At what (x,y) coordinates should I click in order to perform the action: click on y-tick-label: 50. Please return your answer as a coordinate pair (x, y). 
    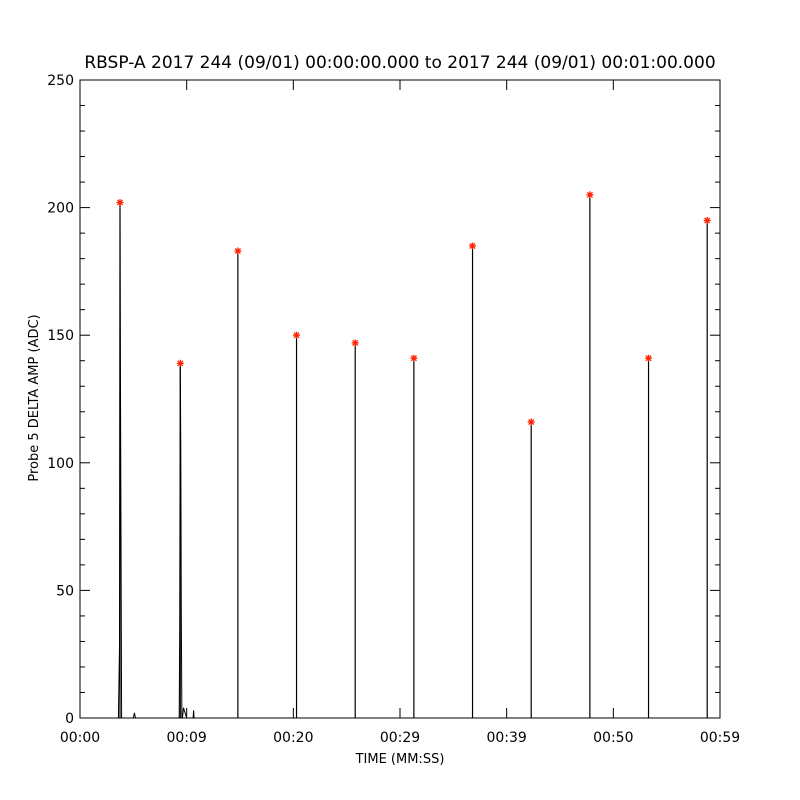
    Looking at the image, I should click on (65, 591).